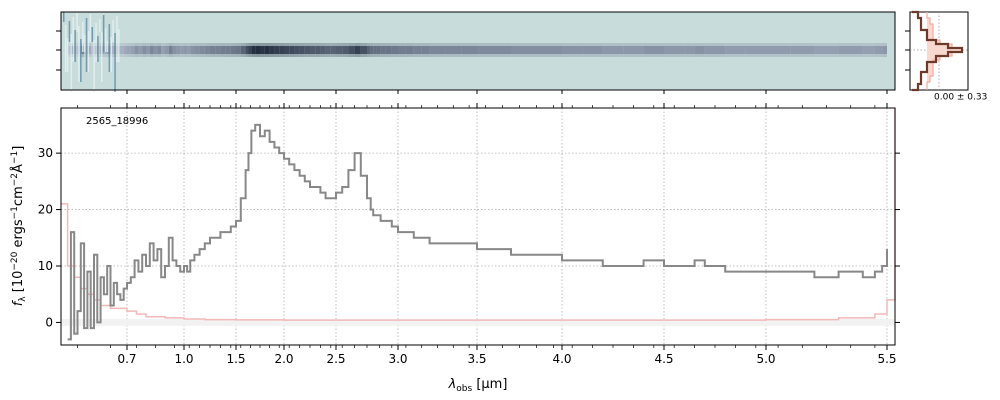 Image resolution: width=1000 pixels, height=400 pixels. Describe the element at coordinates (946, 56) in the screenshot. I see `spatial-profile-panel: 0.00 ± 0.33` at that location.